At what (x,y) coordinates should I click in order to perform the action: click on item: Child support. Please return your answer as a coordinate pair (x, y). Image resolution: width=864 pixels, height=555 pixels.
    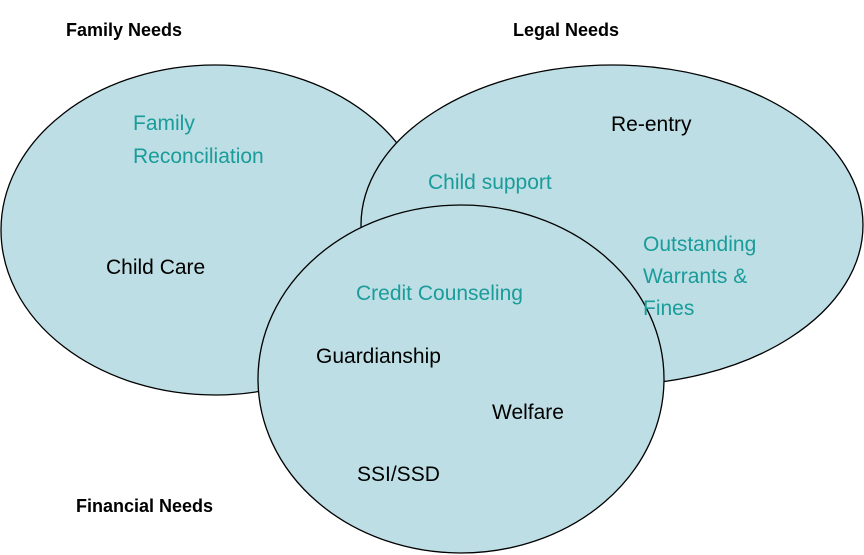
    Looking at the image, I should click on (490, 182).